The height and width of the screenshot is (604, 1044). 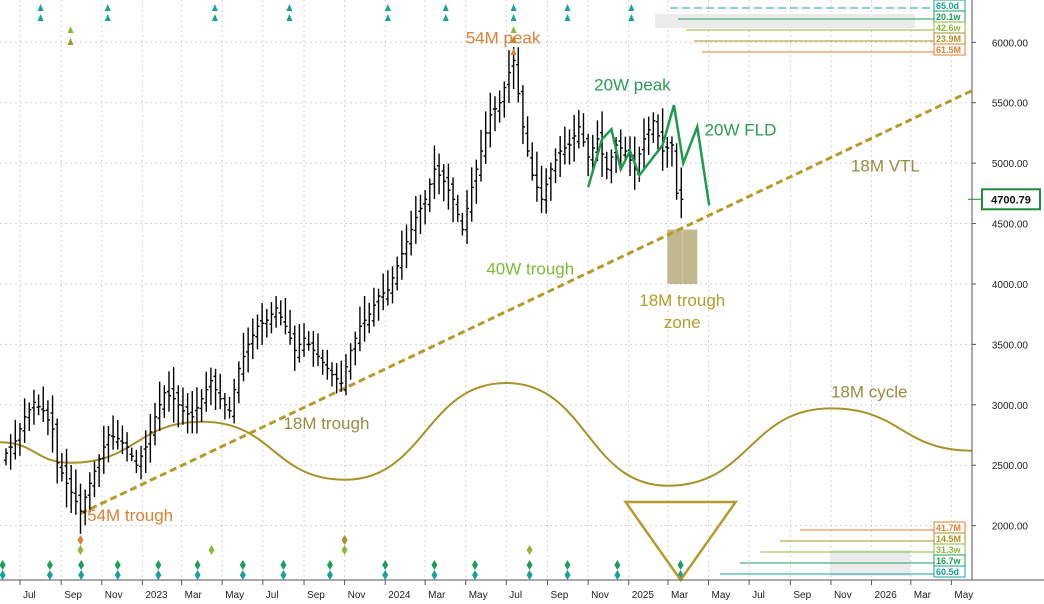 I want to click on y-tick-label: 2500.00, so click(x=1010, y=466).